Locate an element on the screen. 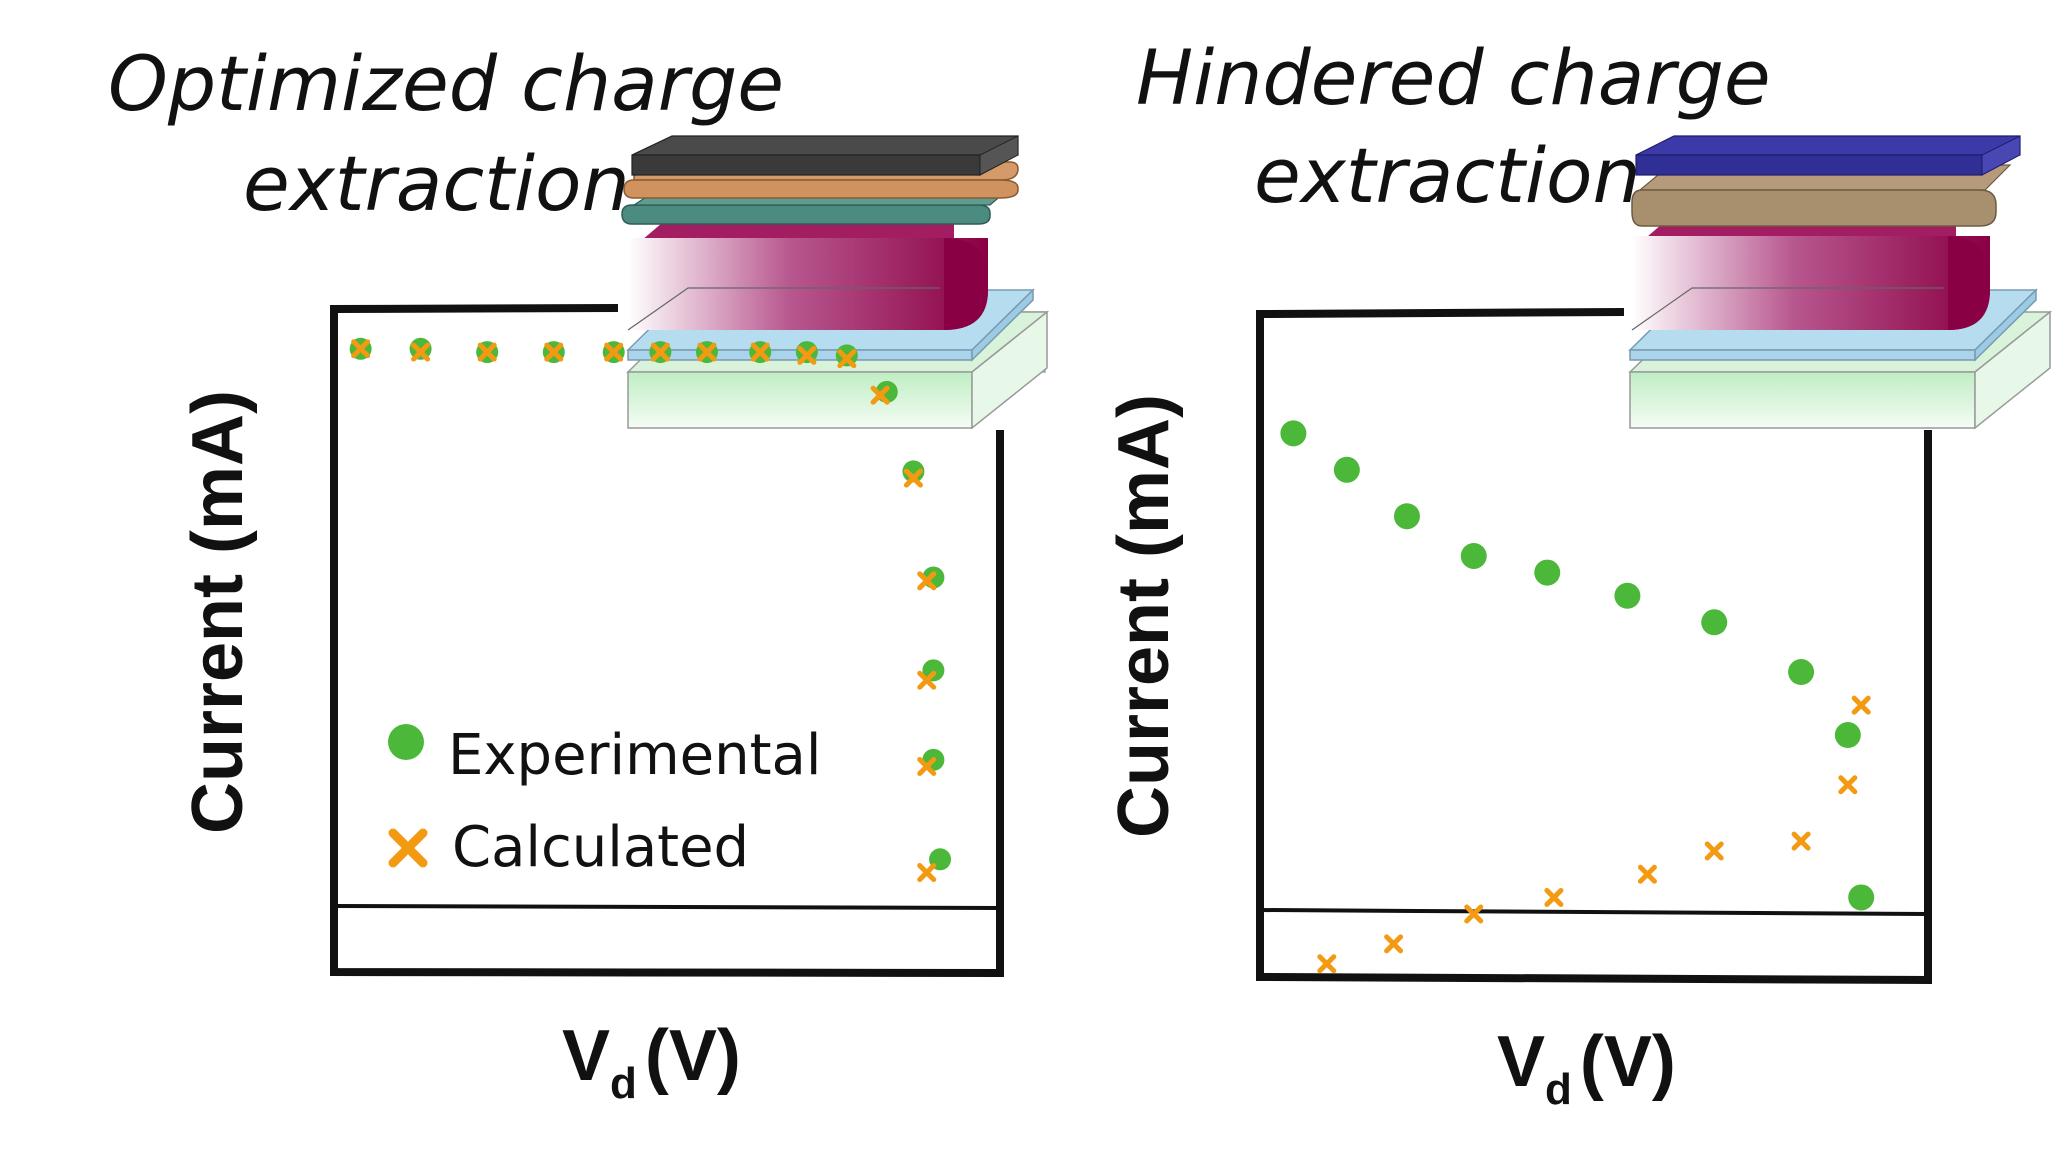  zero-line-right is located at coordinates (1594, 912).